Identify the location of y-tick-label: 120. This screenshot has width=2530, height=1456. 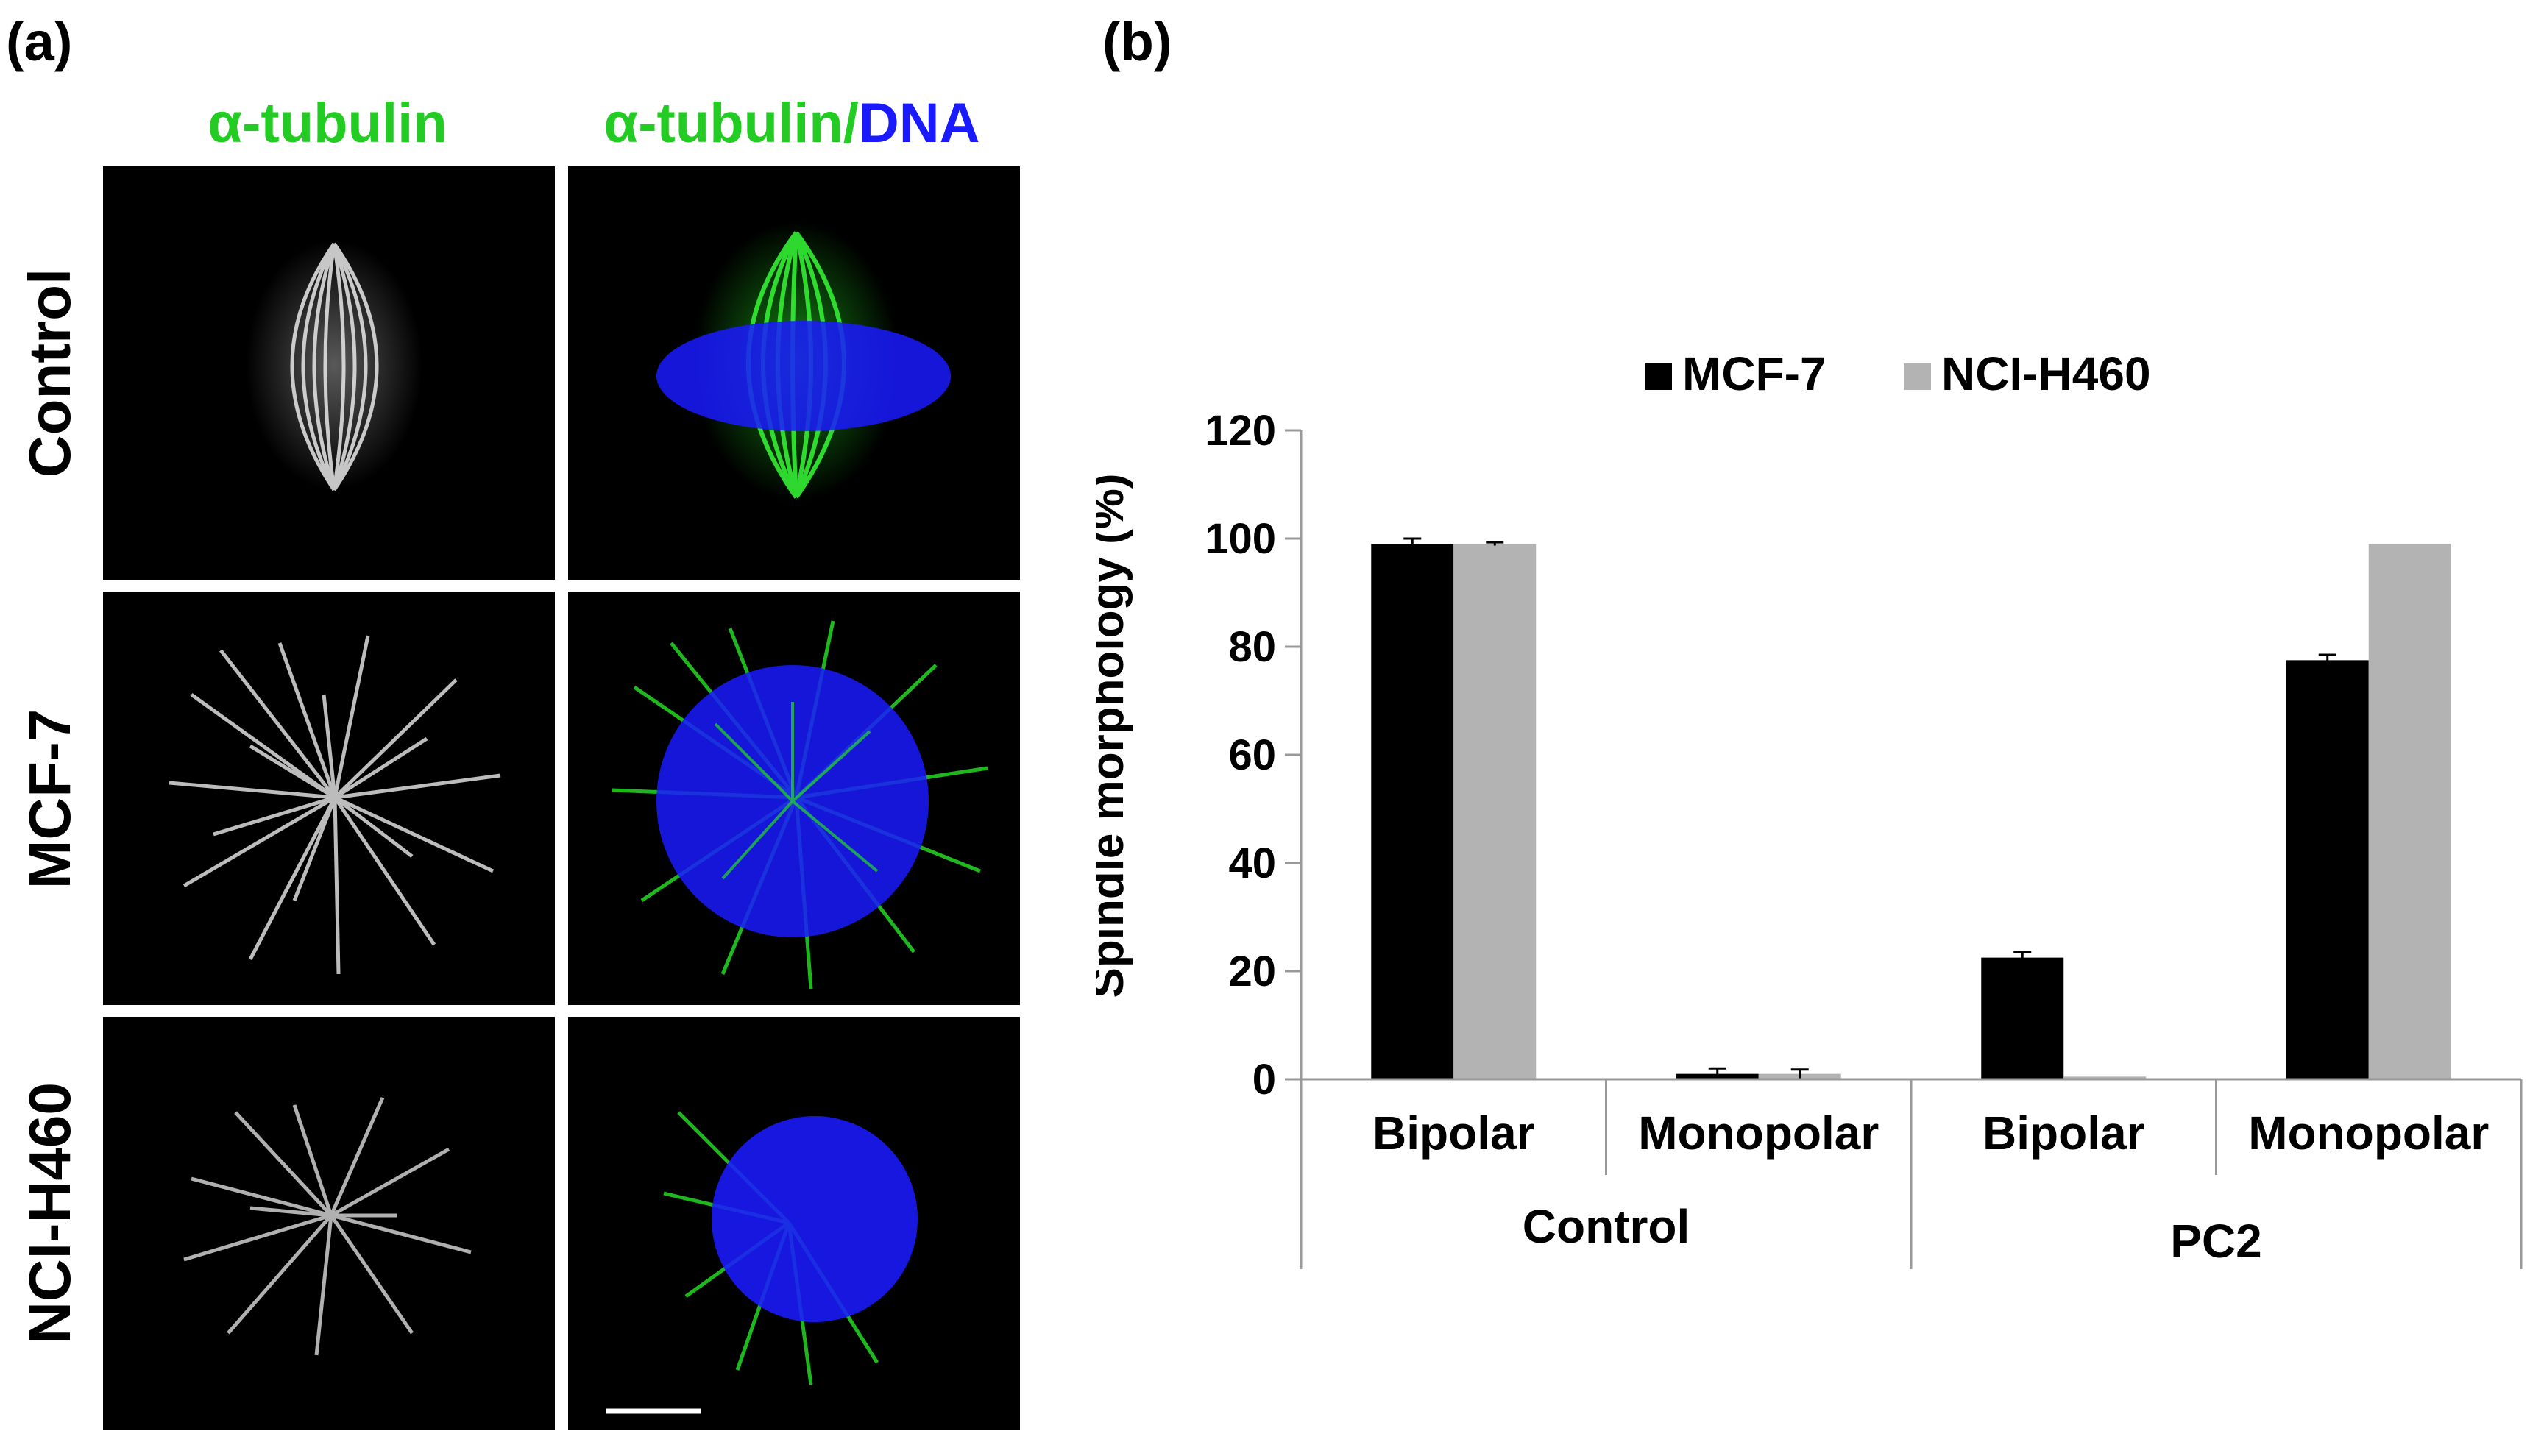
(1240, 431).